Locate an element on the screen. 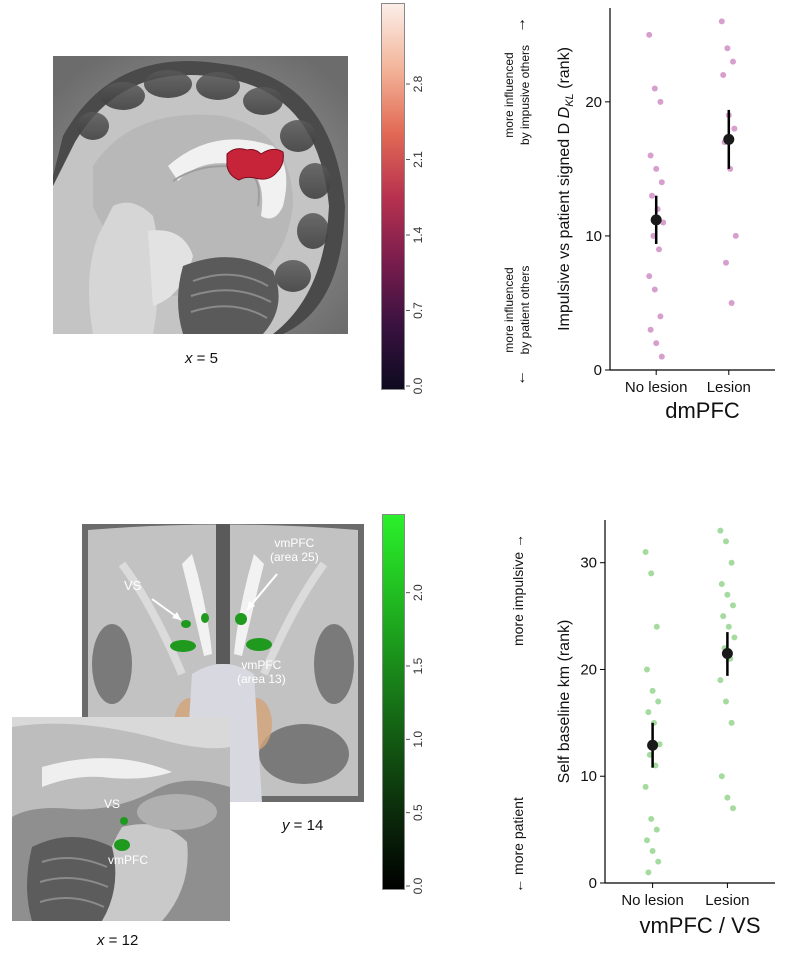 This screenshot has height=955, width=805. colorbar-tick-label: 1.4 is located at coordinates (418, 234).